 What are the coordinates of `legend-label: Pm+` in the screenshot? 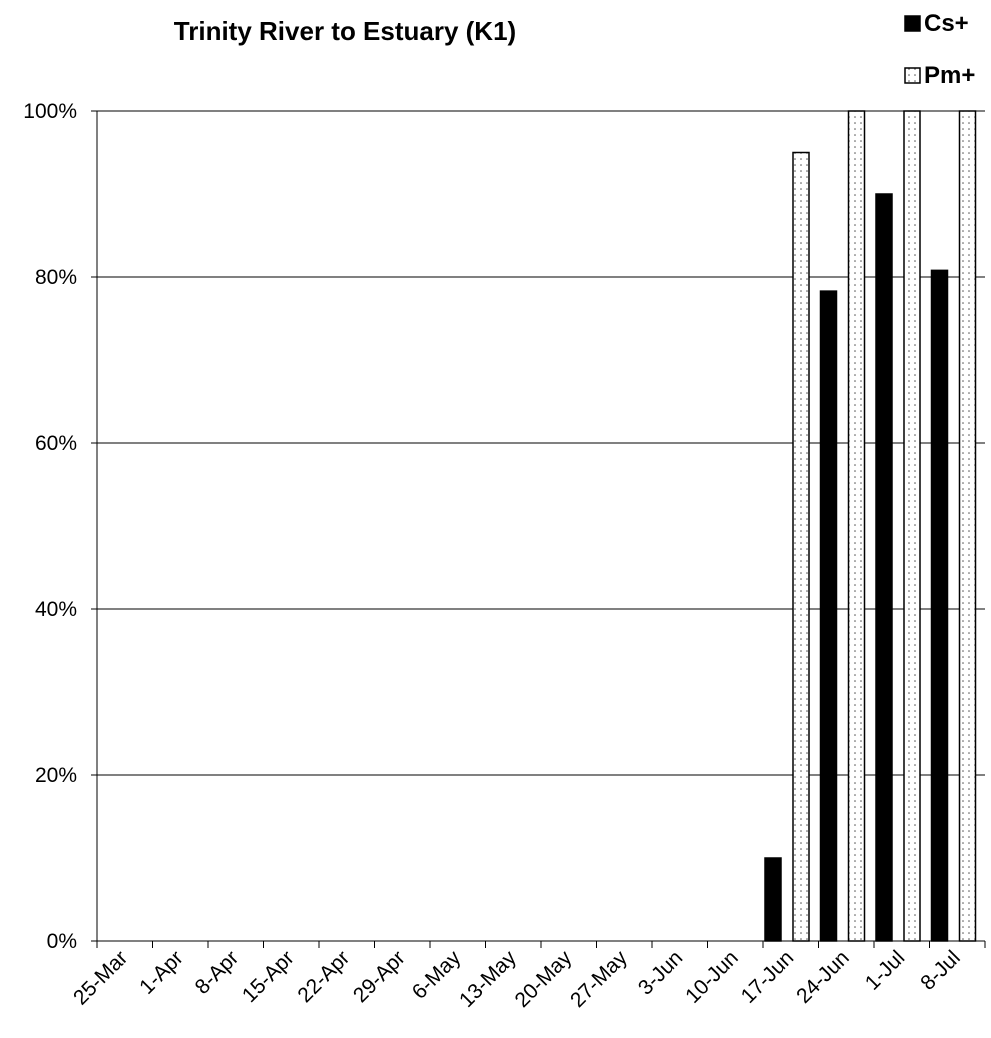 It's located at (949, 75).